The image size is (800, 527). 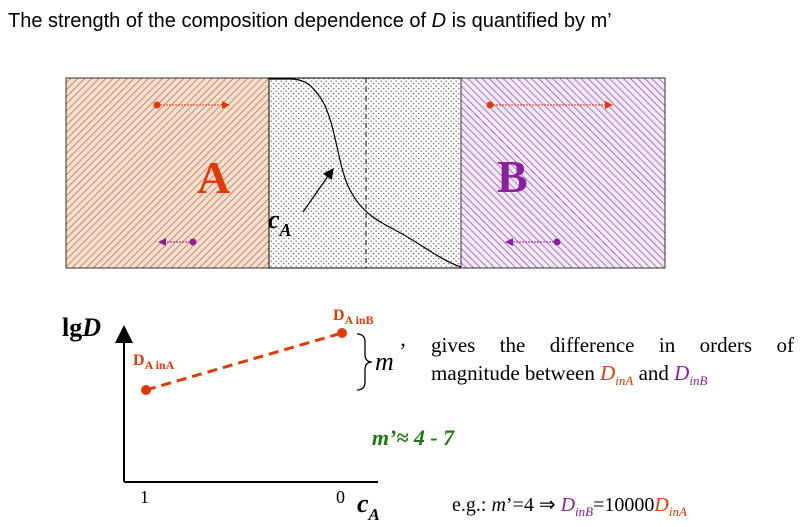 What do you see at coordinates (144, 497) in the screenshot?
I see `plot-tick-1: 1` at bounding box center [144, 497].